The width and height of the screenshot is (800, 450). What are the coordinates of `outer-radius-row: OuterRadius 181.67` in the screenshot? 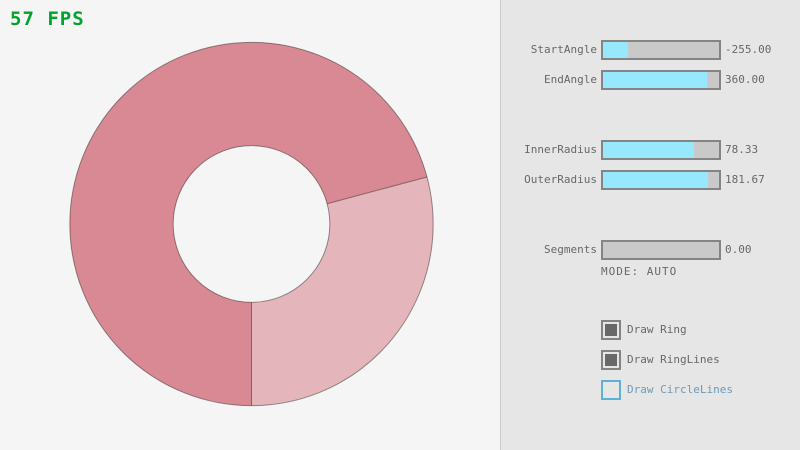 It's located at (650, 180).